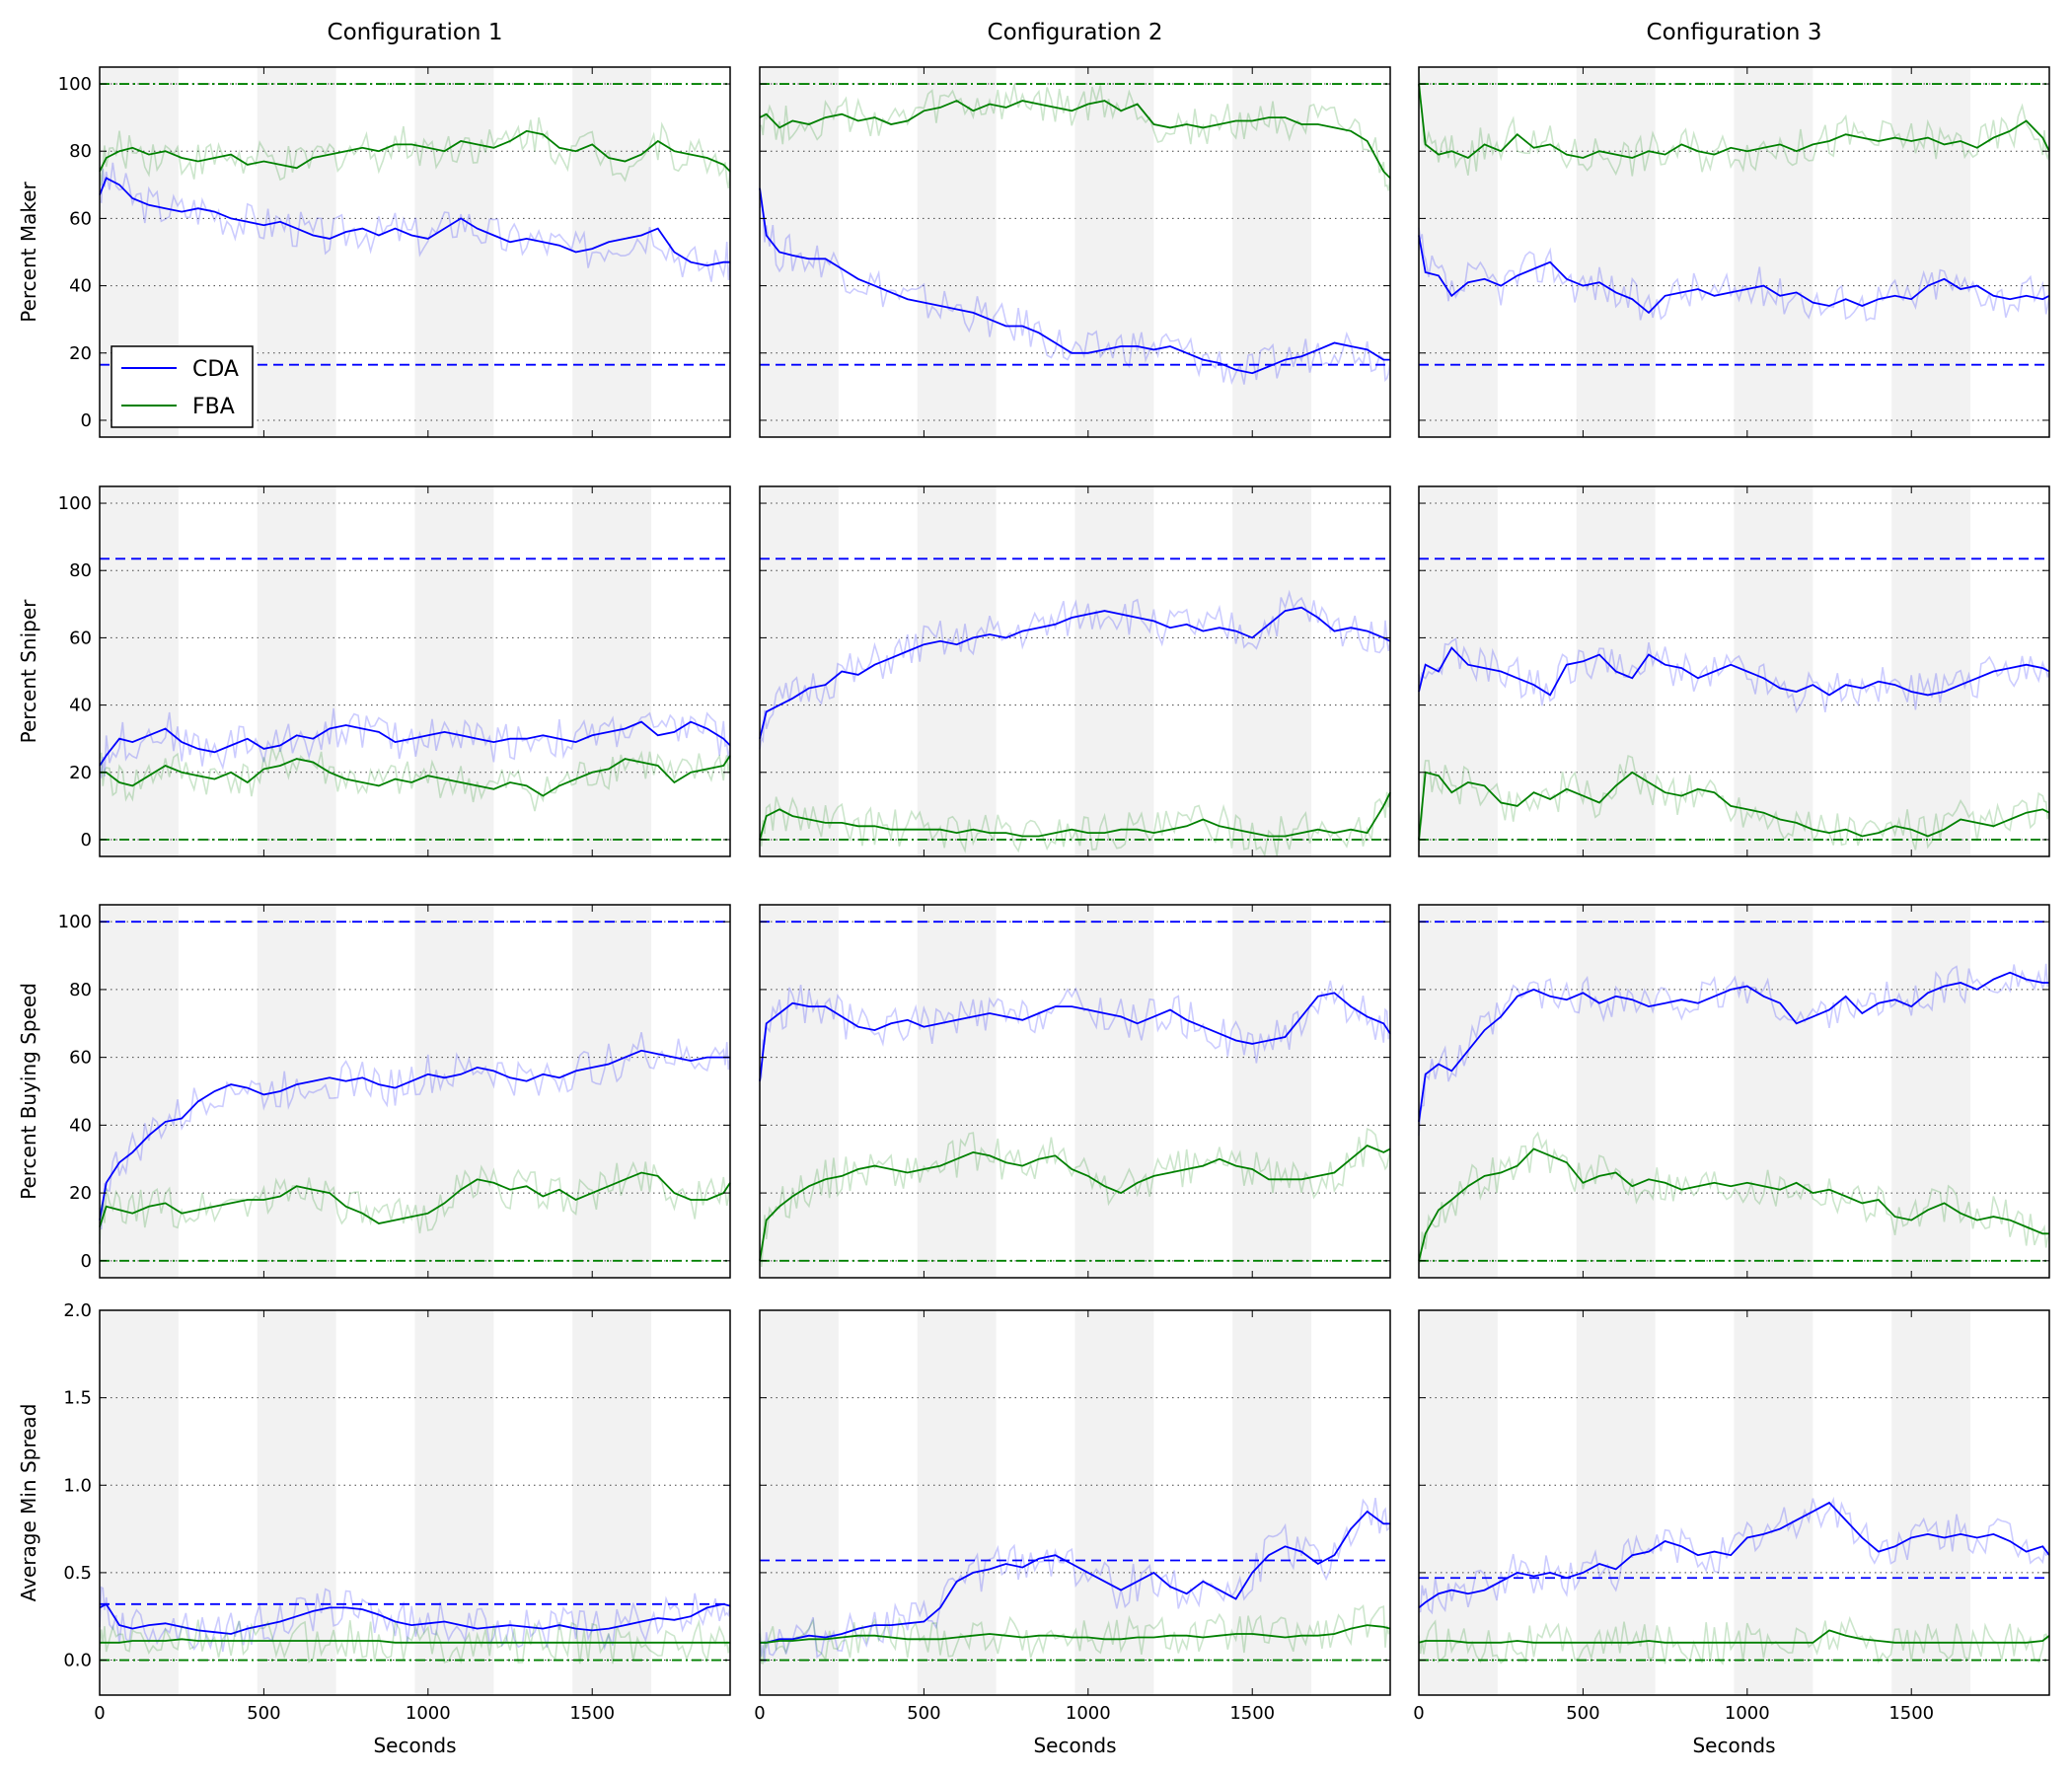 The width and height of the screenshot is (2072, 1776). What do you see at coordinates (29, 672) in the screenshot?
I see `y-axis-label: Percent Sniper` at bounding box center [29, 672].